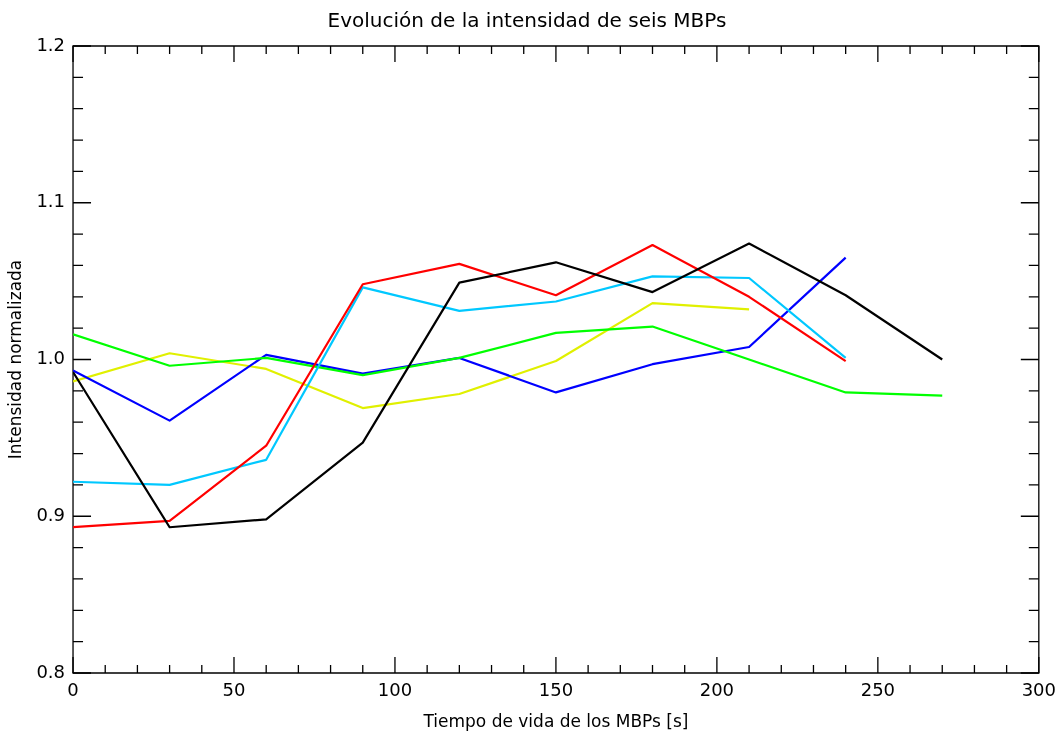 This screenshot has height=737, width=1064. What do you see at coordinates (51, 358) in the screenshot?
I see `y-tick-label: 1.0` at bounding box center [51, 358].